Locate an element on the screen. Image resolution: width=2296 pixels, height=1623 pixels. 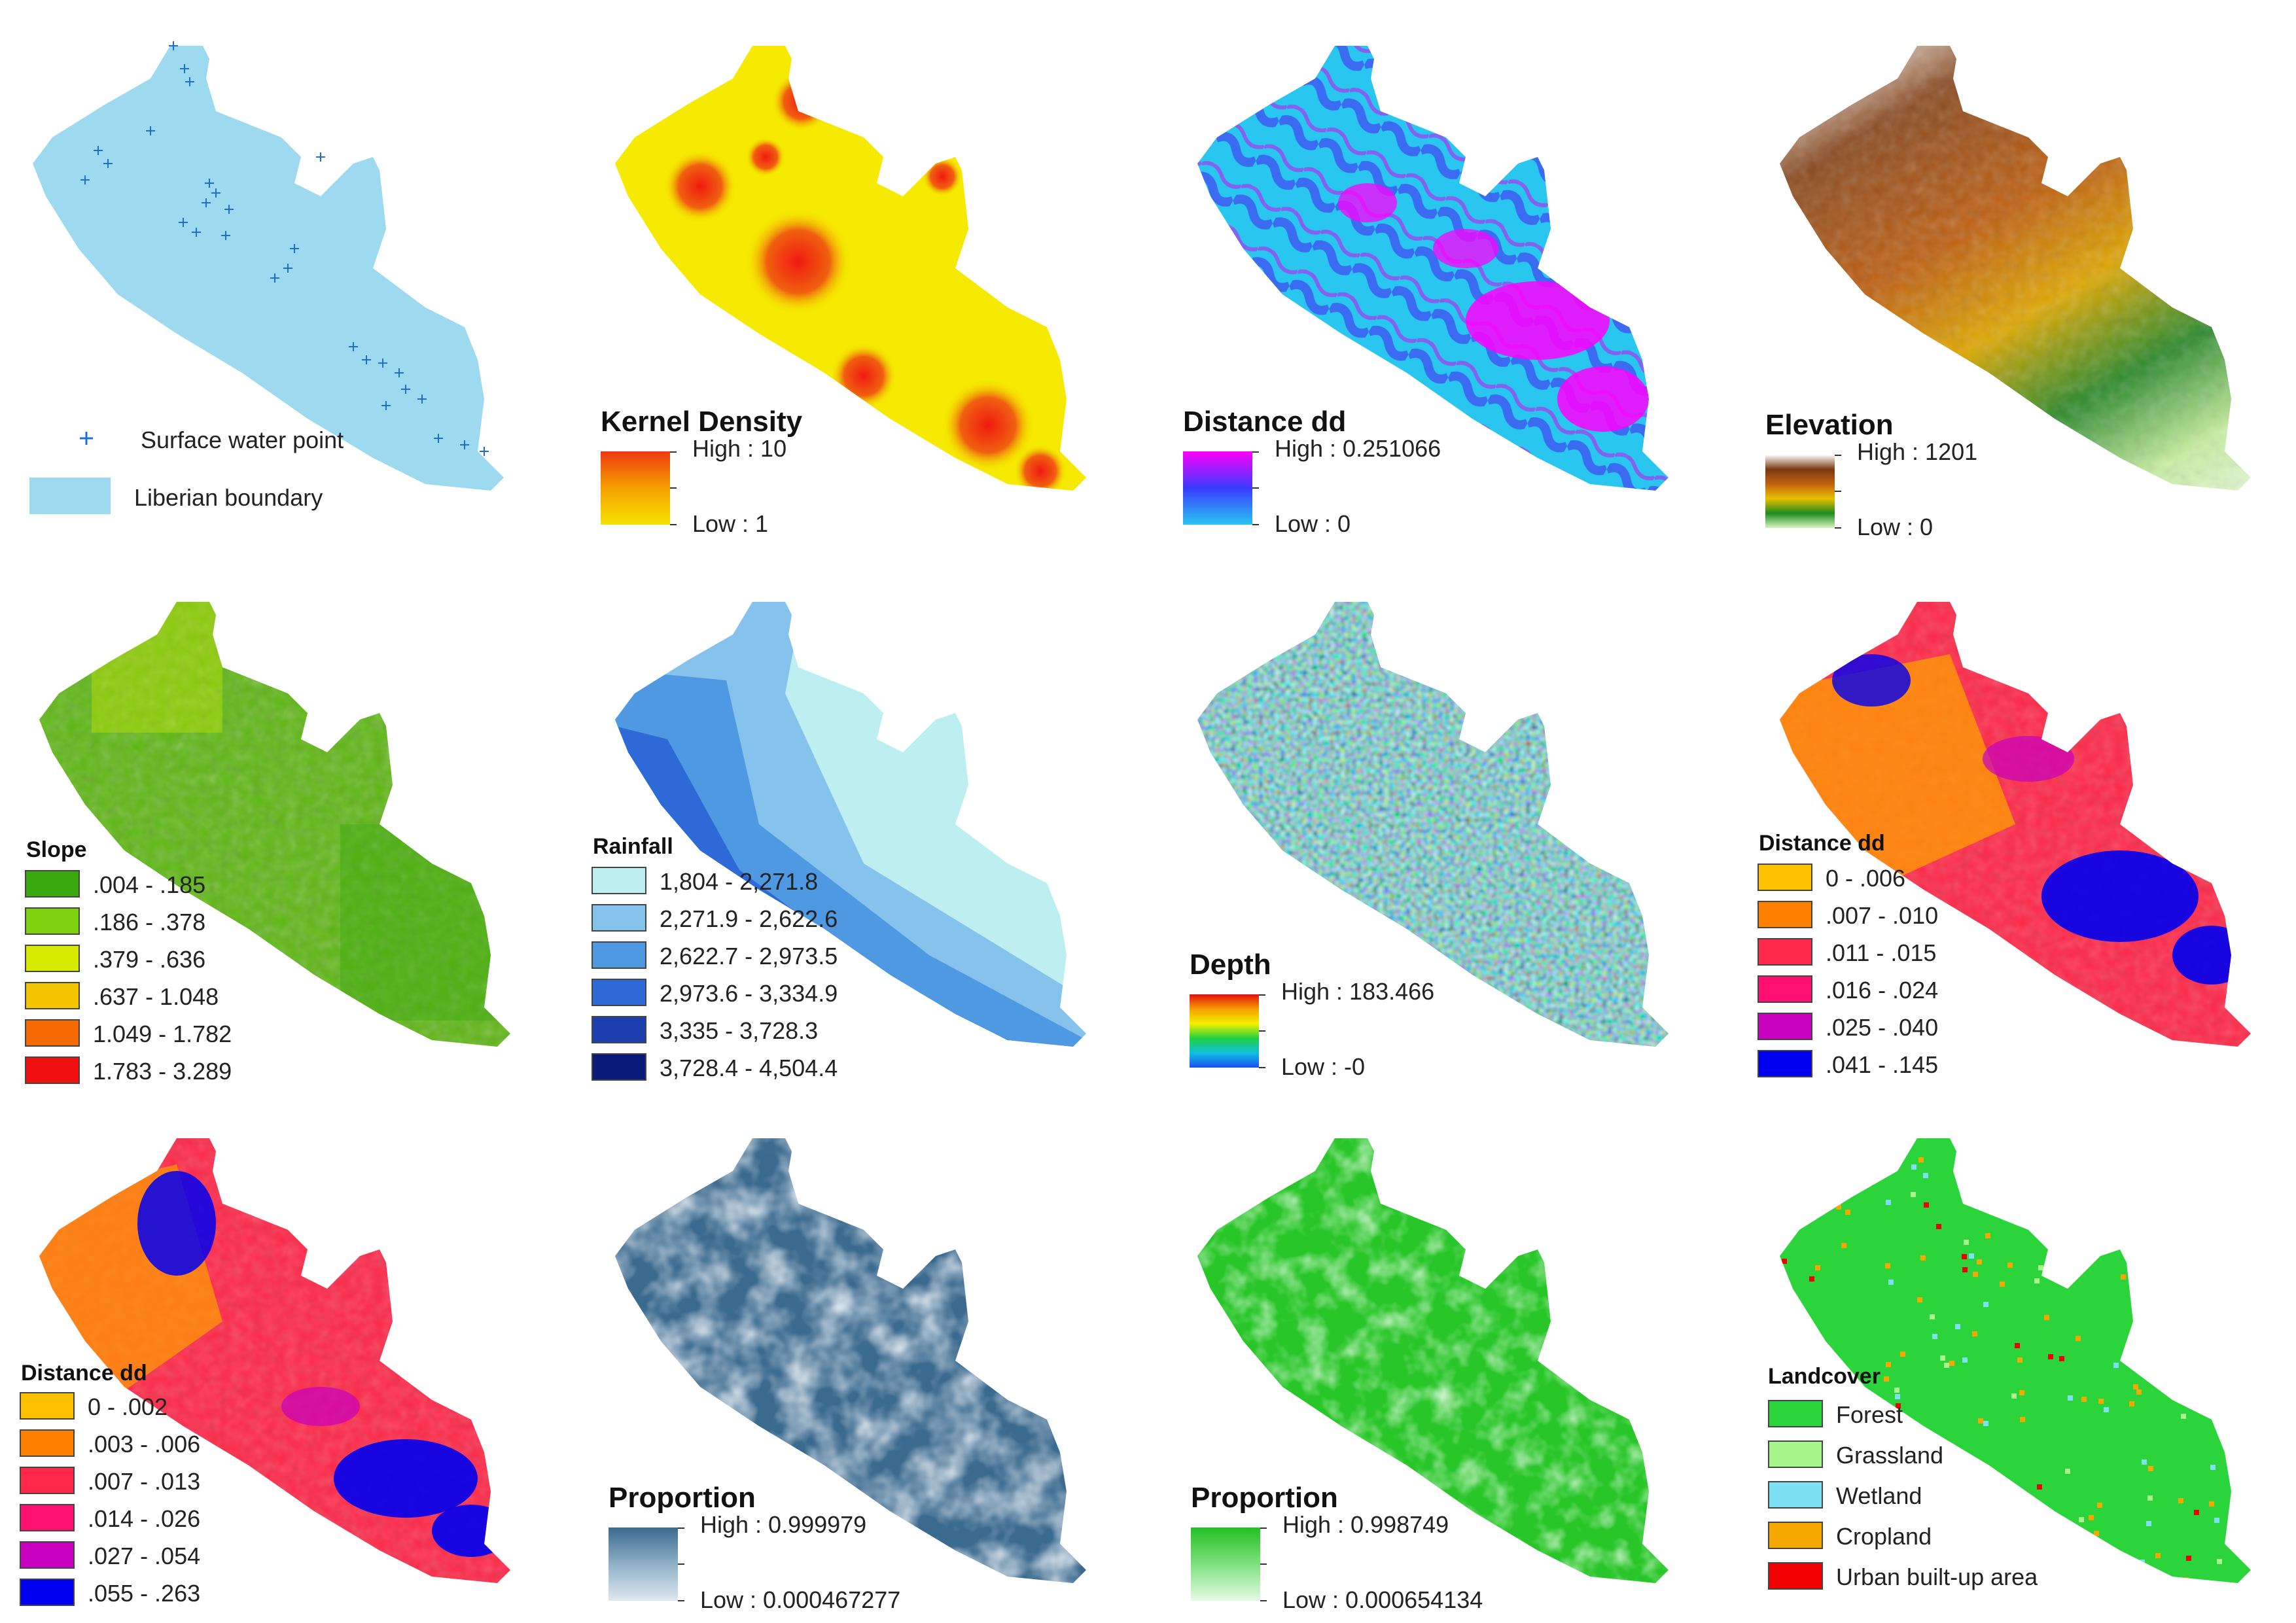
legend-class-row: .011 - .015 is located at coordinates (1953, 955).